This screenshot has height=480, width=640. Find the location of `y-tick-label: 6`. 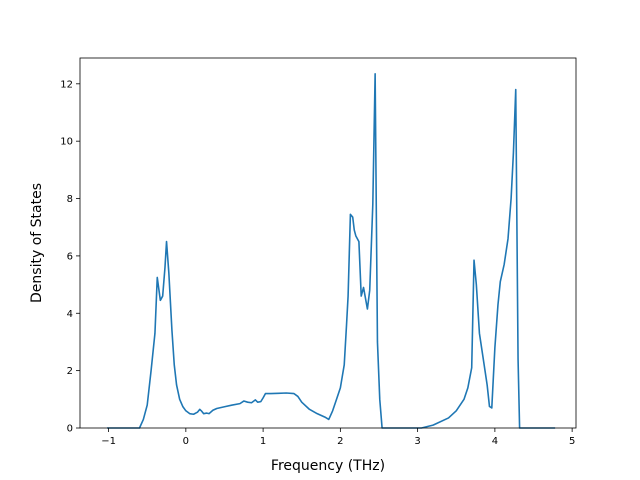

y-tick-label: 6 is located at coordinates (70, 256).